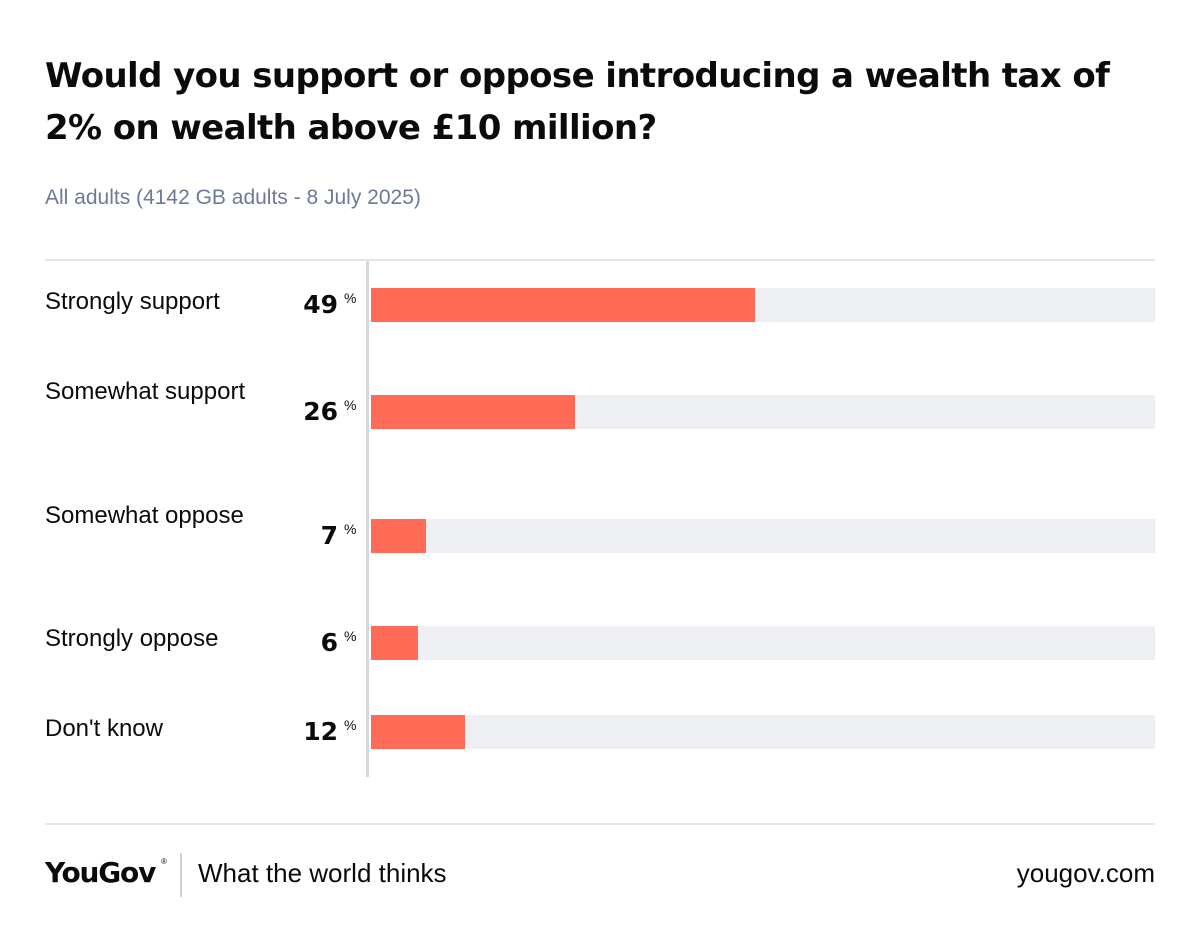  Describe the element at coordinates (144, 515) in the screenshot. I see `category-label: Somewhat oppose` at that location.